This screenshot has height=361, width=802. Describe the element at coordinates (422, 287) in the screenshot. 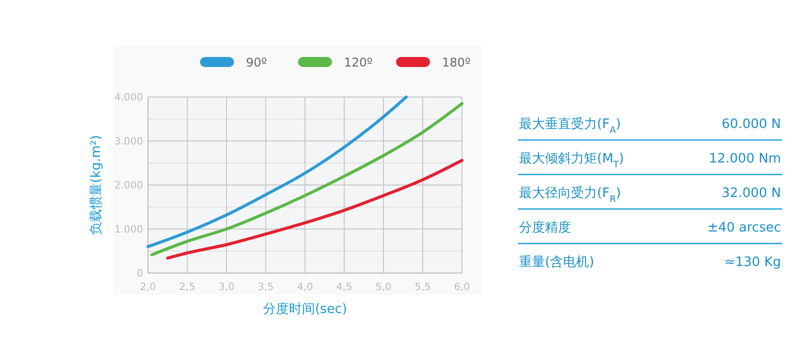

I see `x-tick-label: 5,5` at that location.